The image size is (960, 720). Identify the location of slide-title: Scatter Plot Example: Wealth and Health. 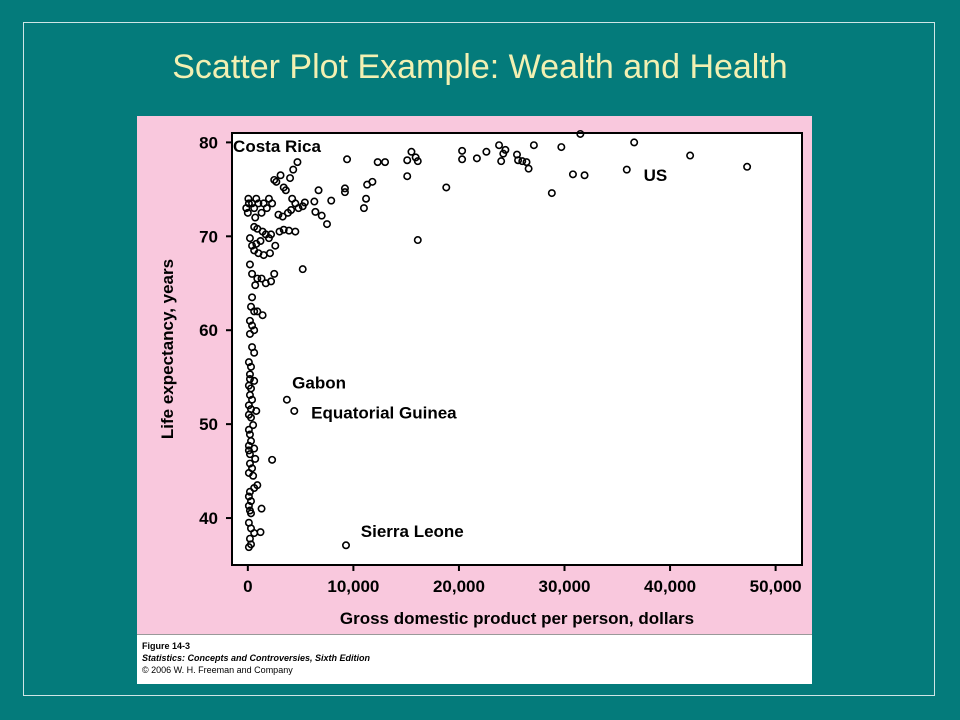
(480, 67).